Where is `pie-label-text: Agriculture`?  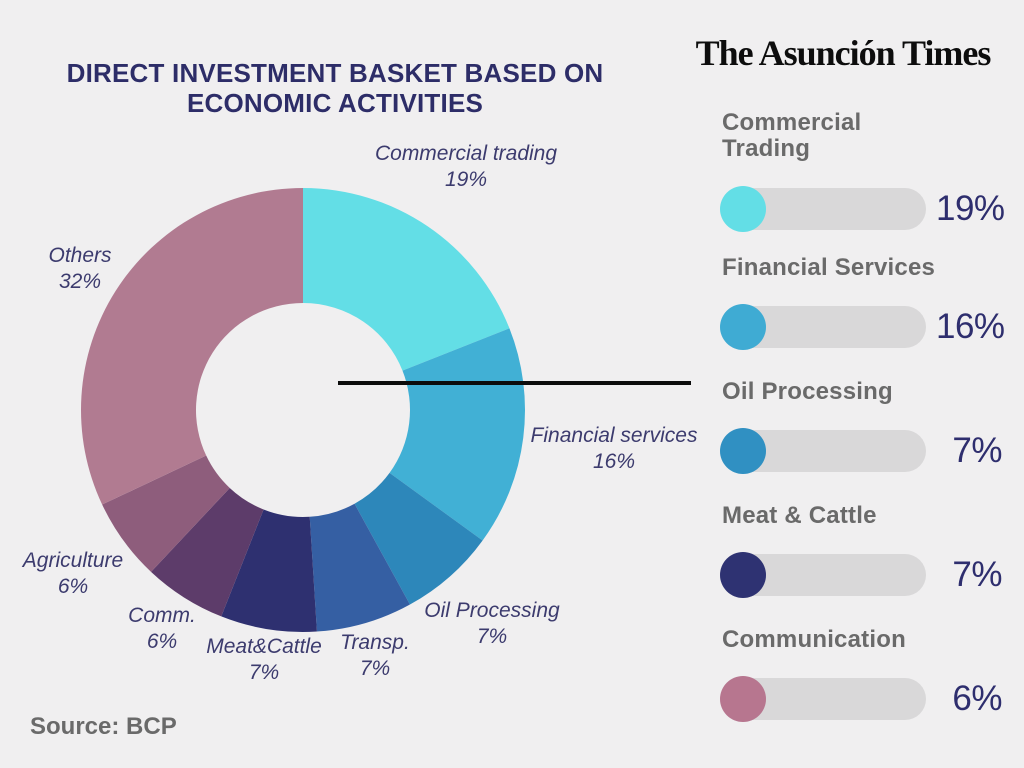 pie-label-text: Agriculture is located at coordinates (73, 560).